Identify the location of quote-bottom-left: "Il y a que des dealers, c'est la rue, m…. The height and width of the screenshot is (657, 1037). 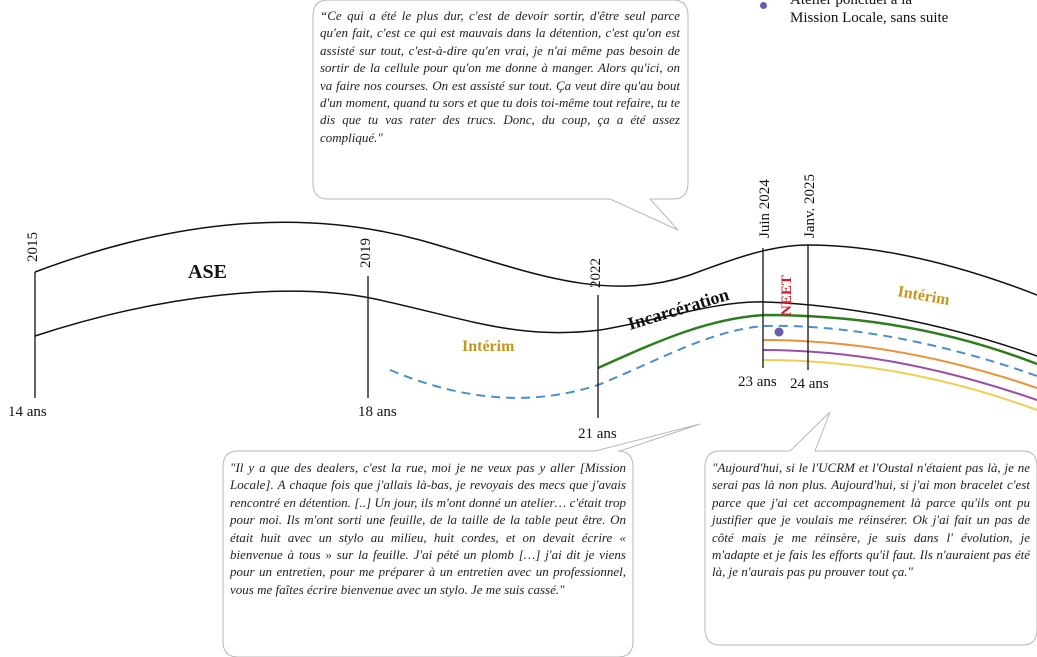
(428, 528).